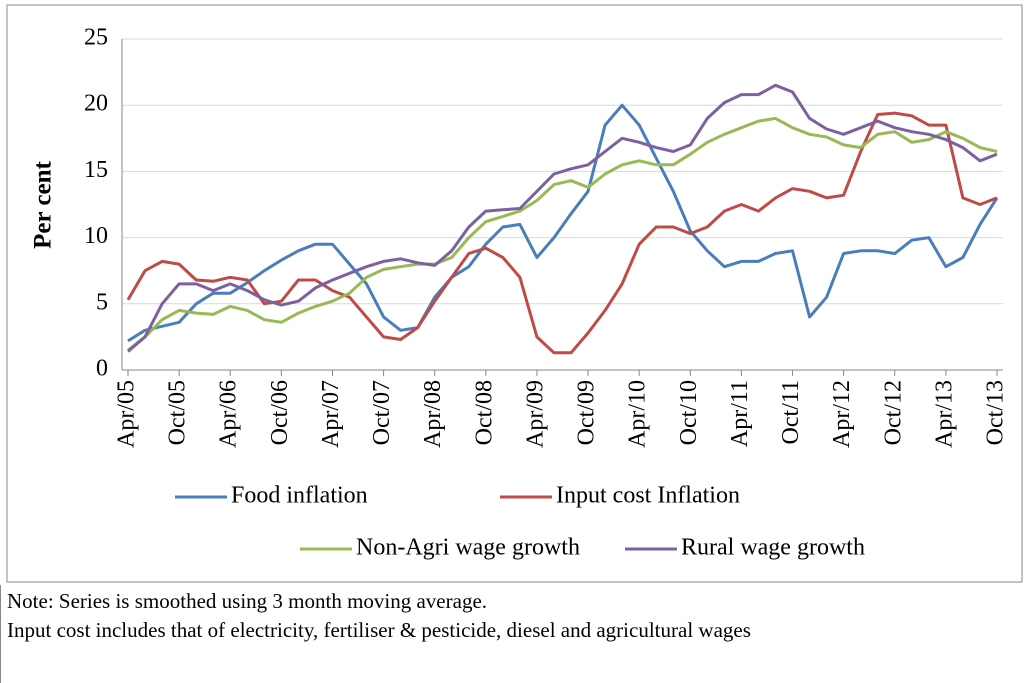  I want to click on legend-label: Non-Agri wage growth, so click(468, 548).